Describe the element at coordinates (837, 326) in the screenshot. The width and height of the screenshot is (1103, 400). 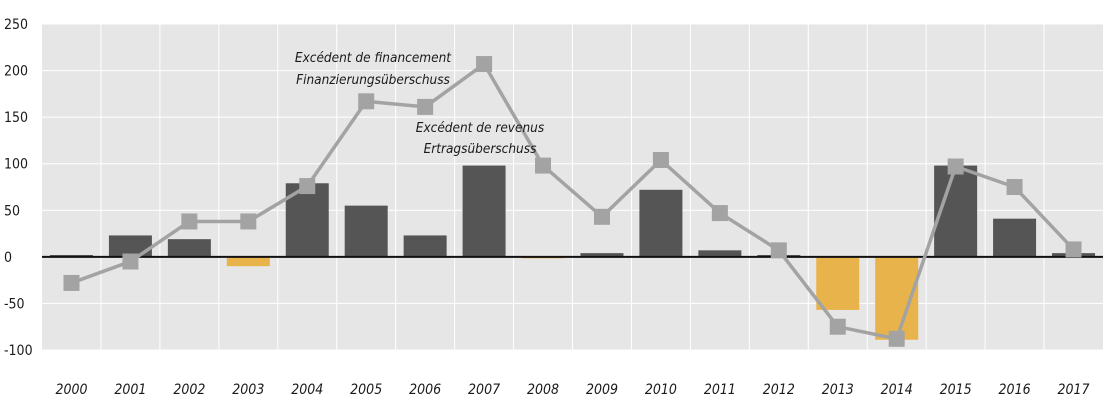
I see `line-marker-2013` at that location.